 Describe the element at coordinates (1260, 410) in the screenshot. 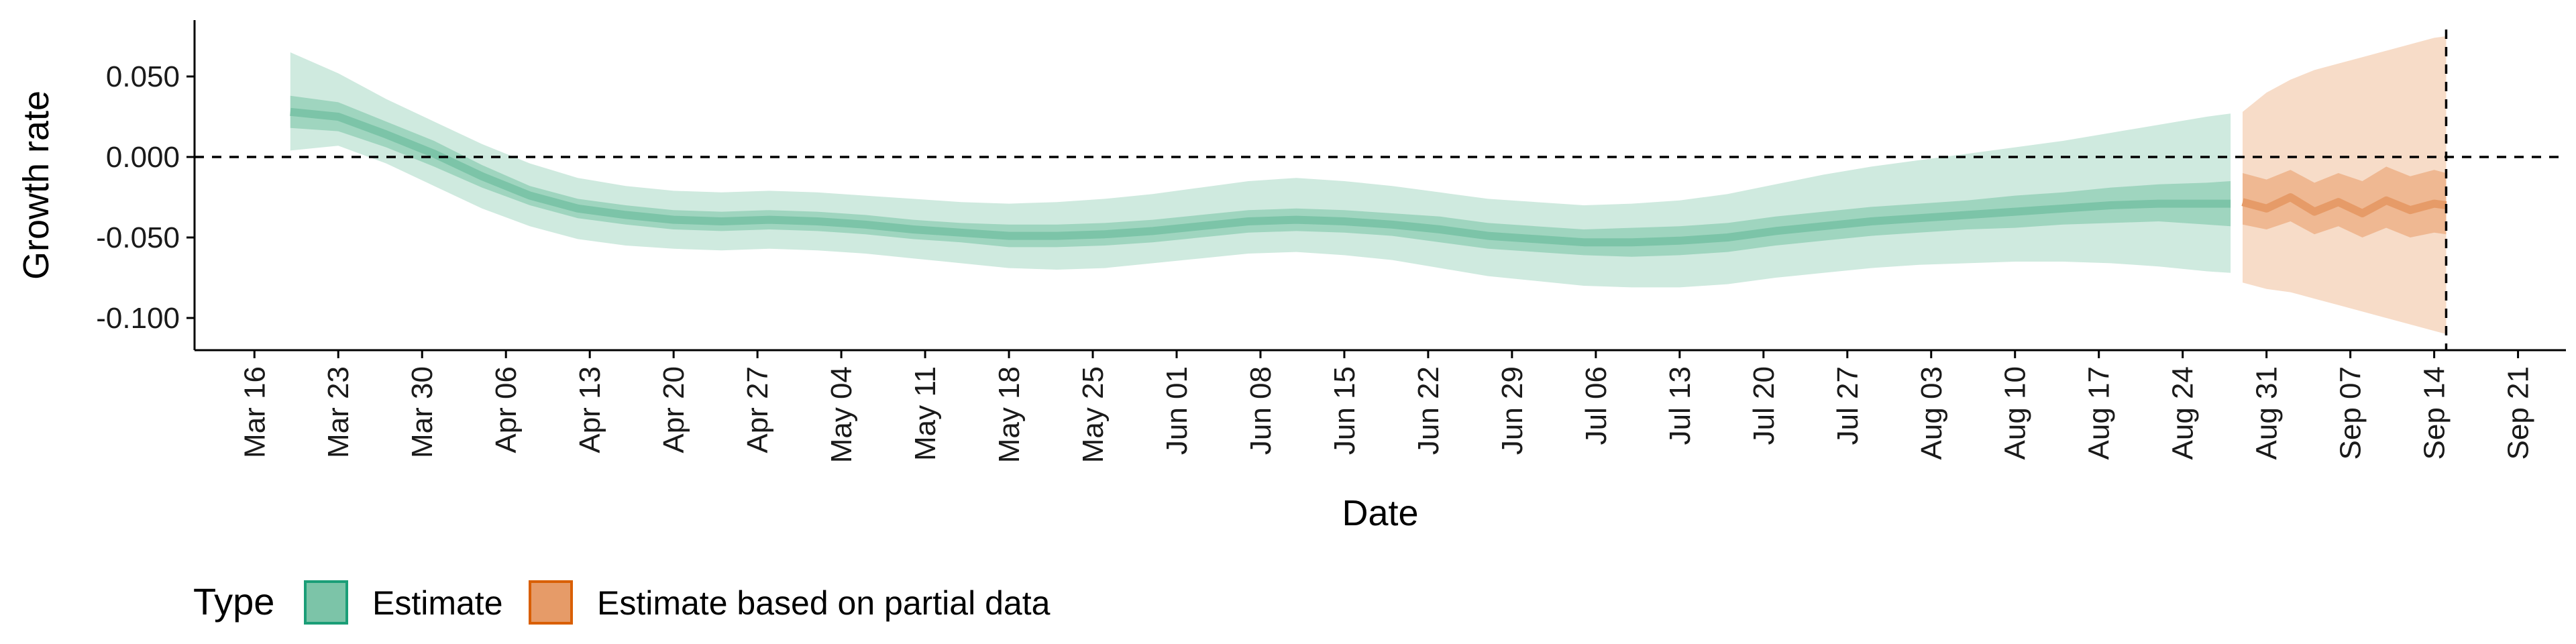

I see `x-tick-label: Jun 08` at that location.